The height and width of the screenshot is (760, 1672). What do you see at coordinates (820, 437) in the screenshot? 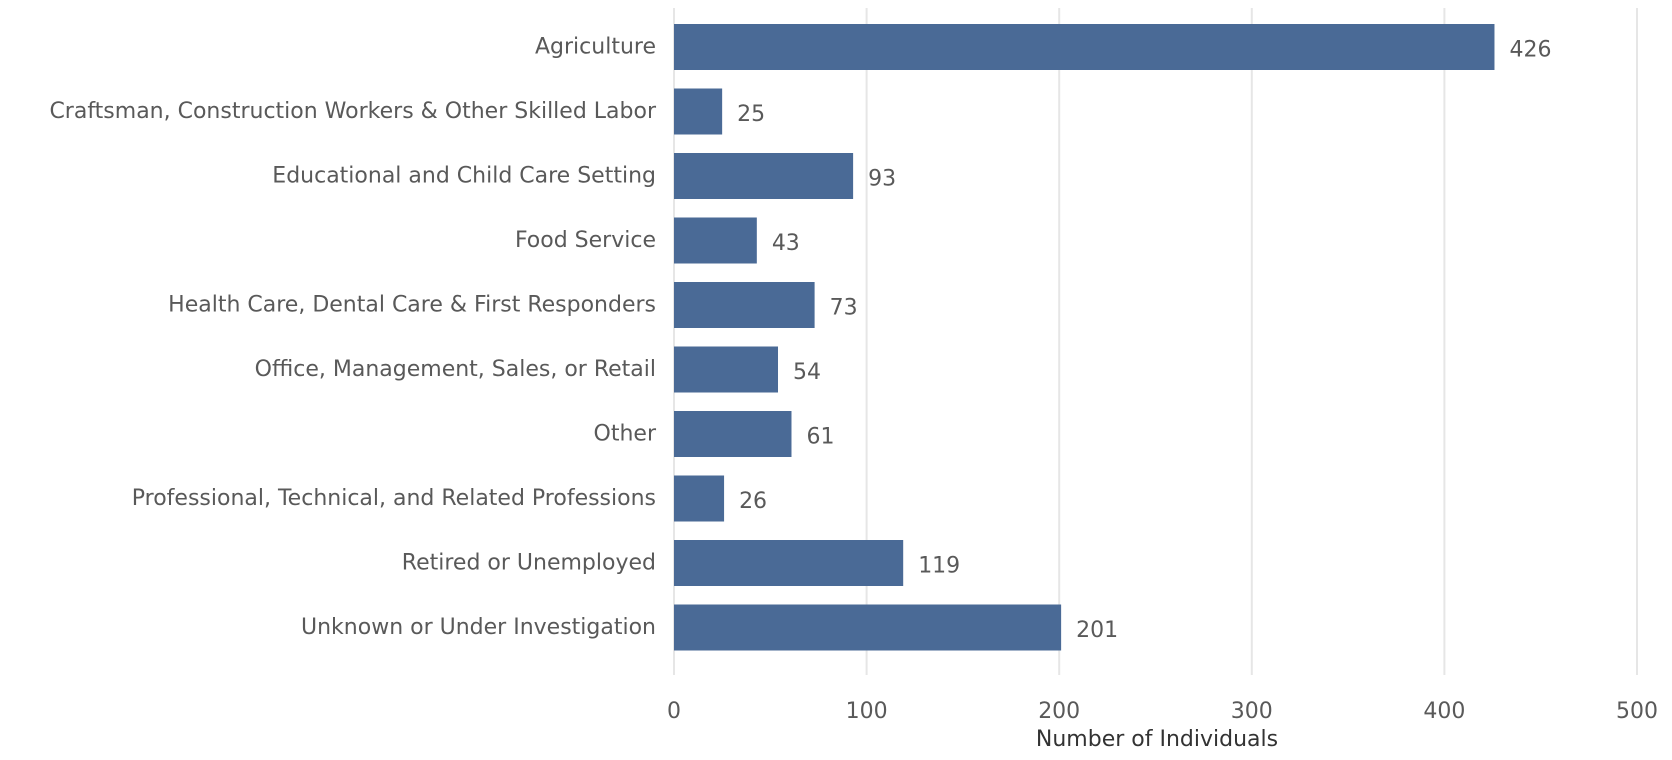
I see `data-label: 61` at bounding box center [820, 437].